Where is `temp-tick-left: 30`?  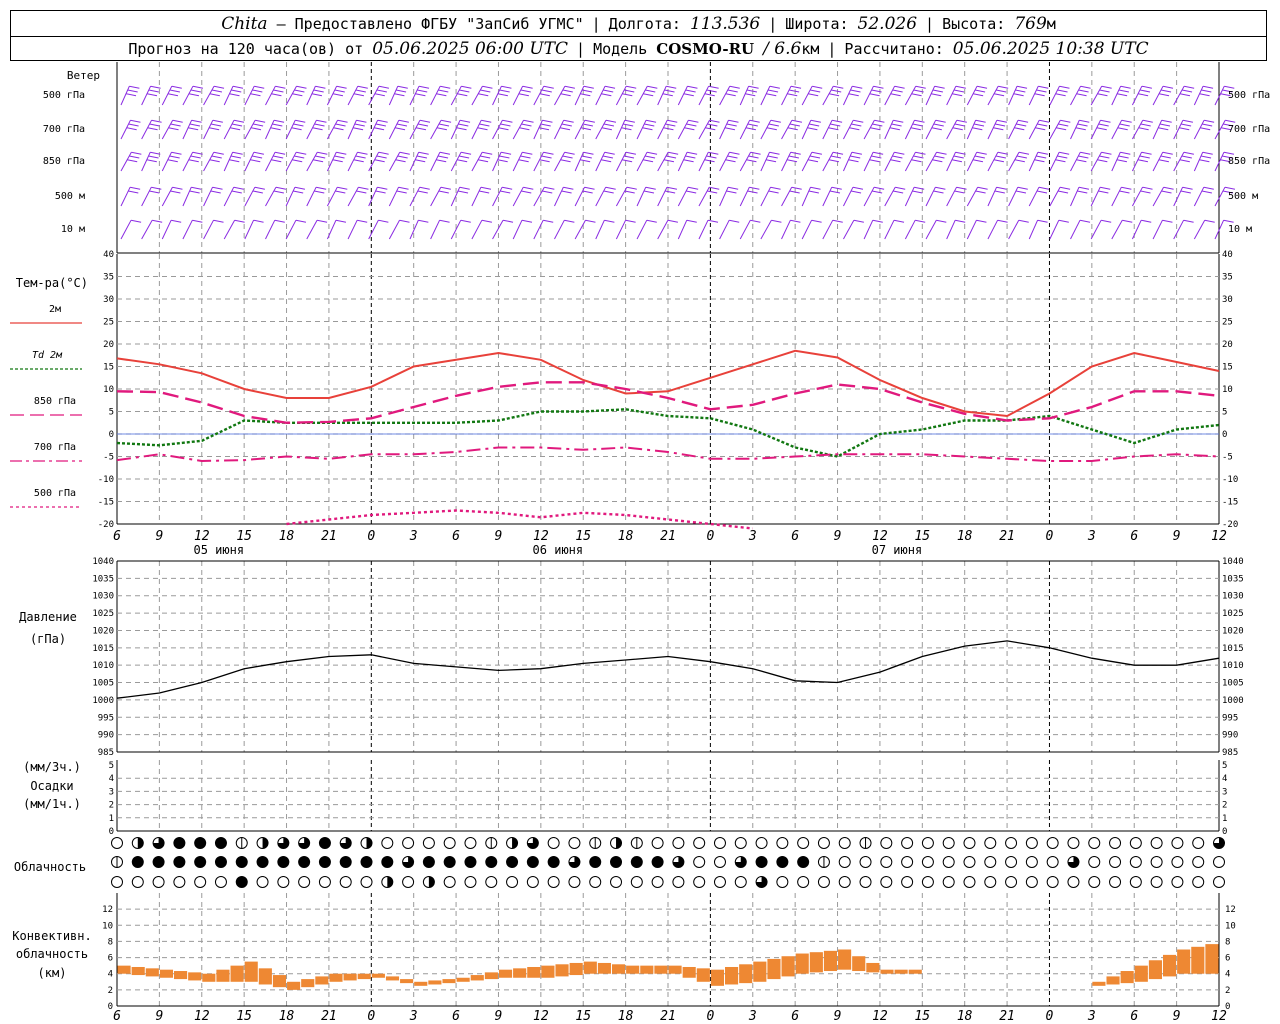 temp-tick-left: 30 is located at coordinates (108, 300).